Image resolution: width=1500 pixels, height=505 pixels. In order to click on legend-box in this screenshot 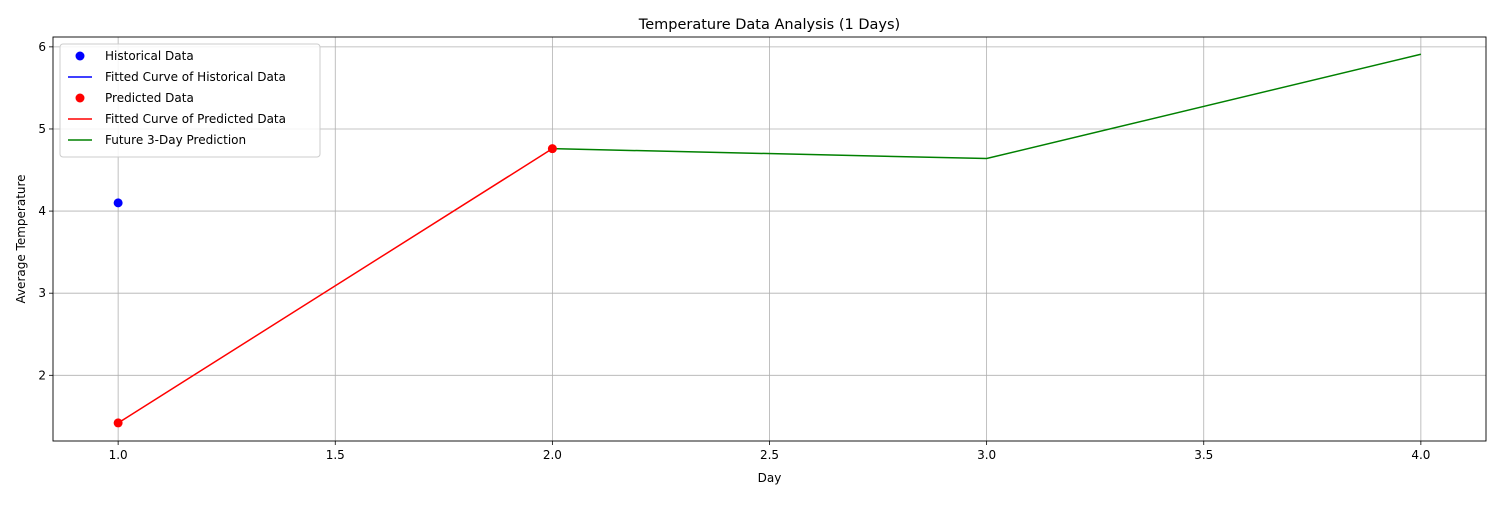, I will do `click(190, 100)`.